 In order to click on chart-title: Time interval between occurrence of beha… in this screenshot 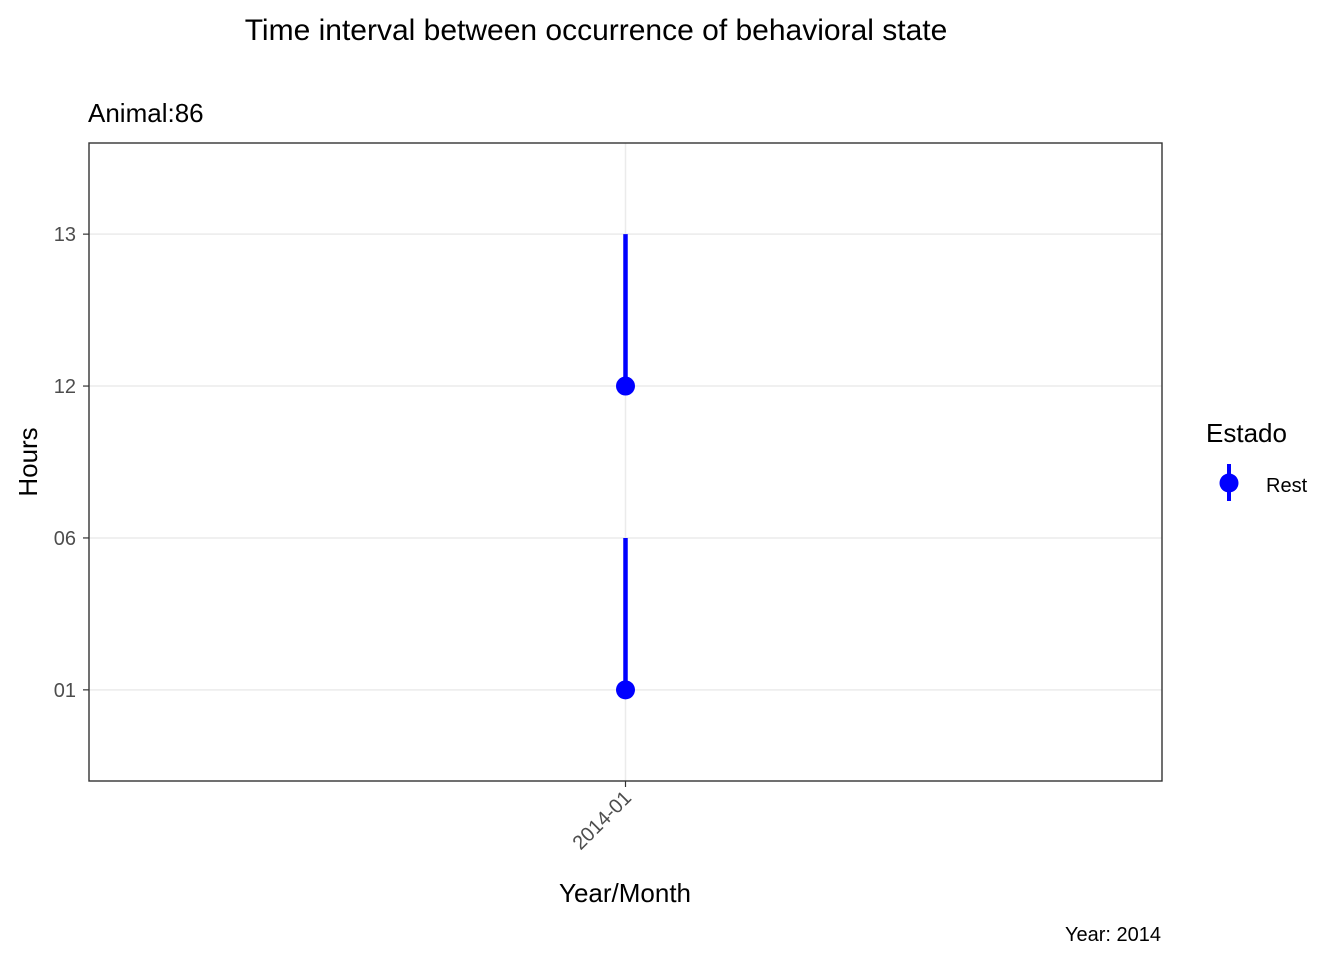, I will do `click(596, 30)`.